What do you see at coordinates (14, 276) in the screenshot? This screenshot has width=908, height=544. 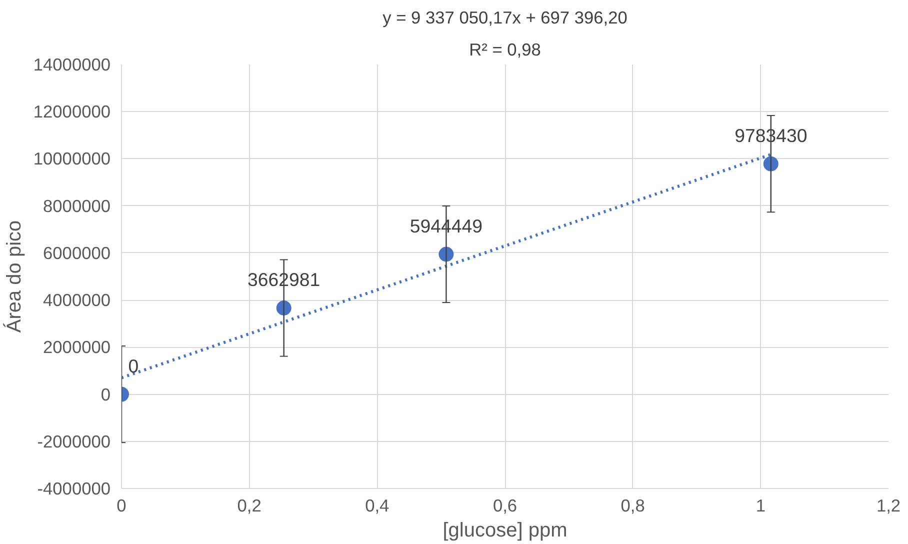 I see `y-axis-title: Área do pico` at bounding box center [14, 276].